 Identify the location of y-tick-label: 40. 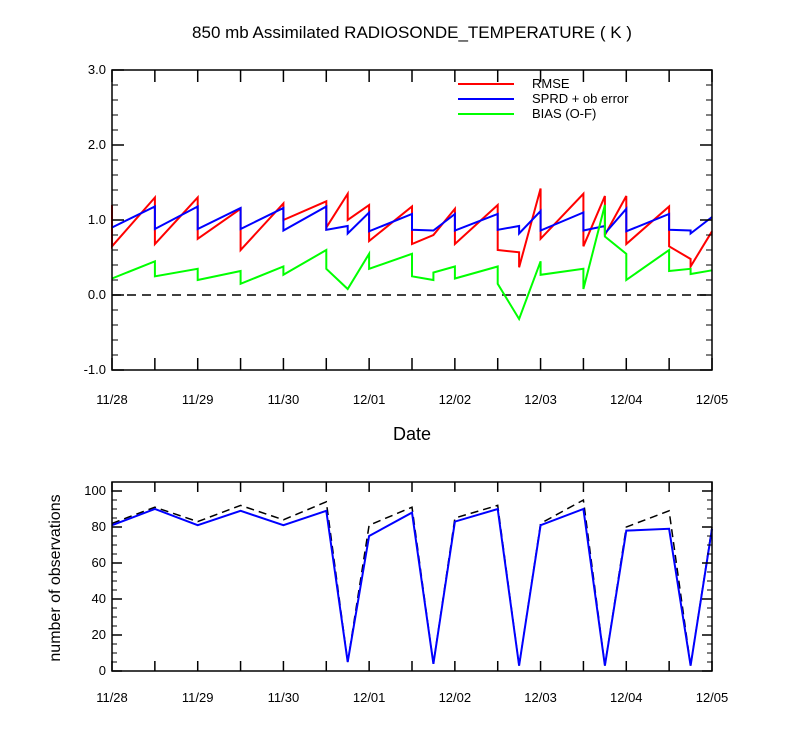
(99, 598).